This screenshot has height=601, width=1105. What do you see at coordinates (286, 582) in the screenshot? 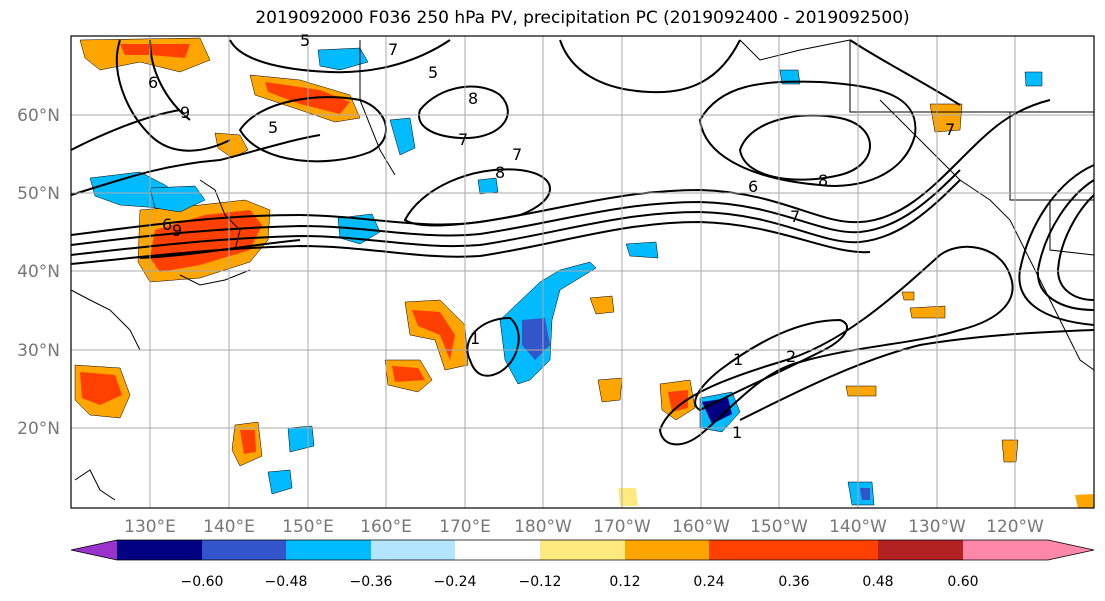
I see `colorbar-tick-label: −0.48` at bounding box center [286, 582].